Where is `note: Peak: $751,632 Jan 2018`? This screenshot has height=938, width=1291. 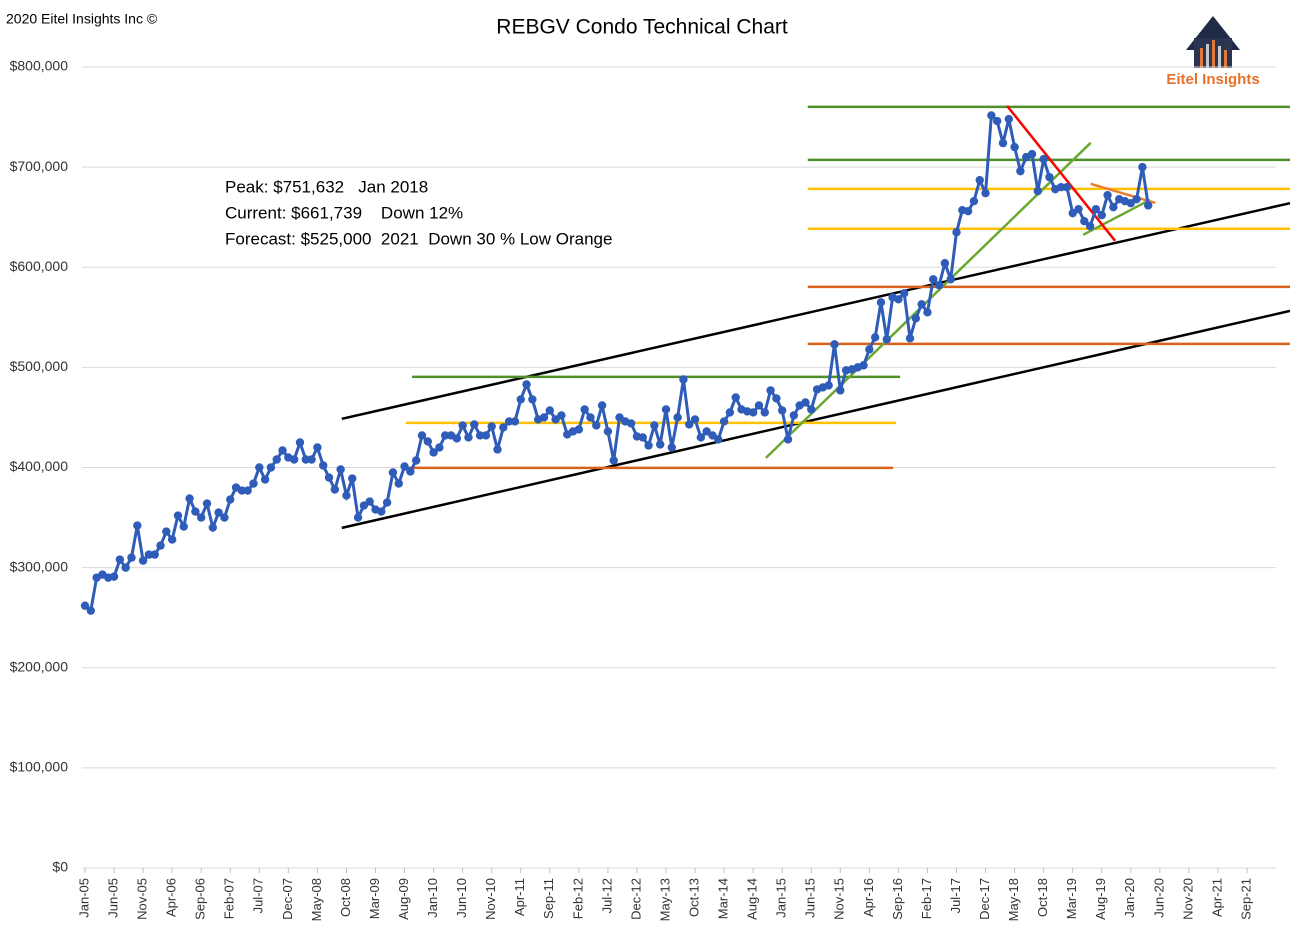
note: Peak: $751,632 Jan 2018 is located at coordinates (326, 186).